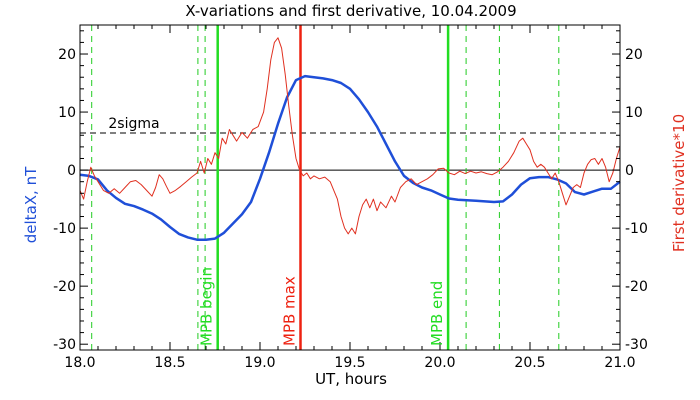 Image resolution: width=700 pixels, height=400 pixels. I want to click on y-tick-label-left: 20, so click(67, 55).